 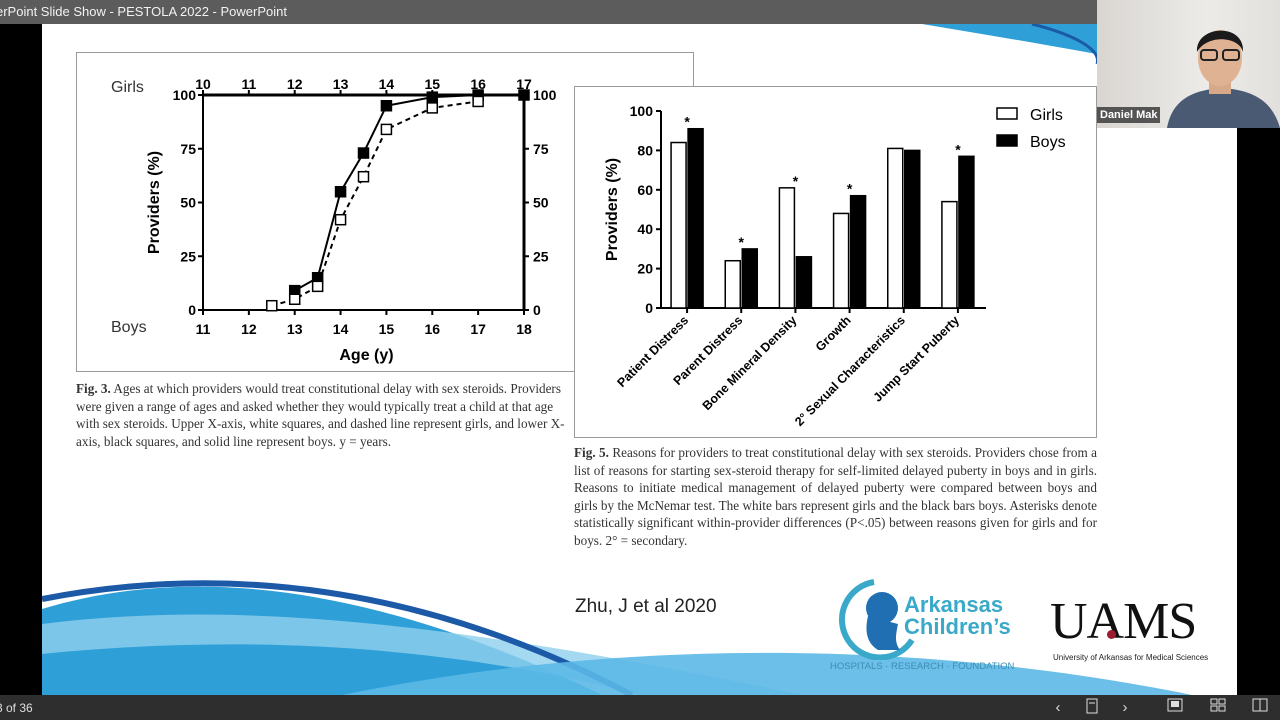 What do you see at coordinates (645, 269) in the screenshot?
I see `y-tick-label: 20` at bounding box center [645, 269].